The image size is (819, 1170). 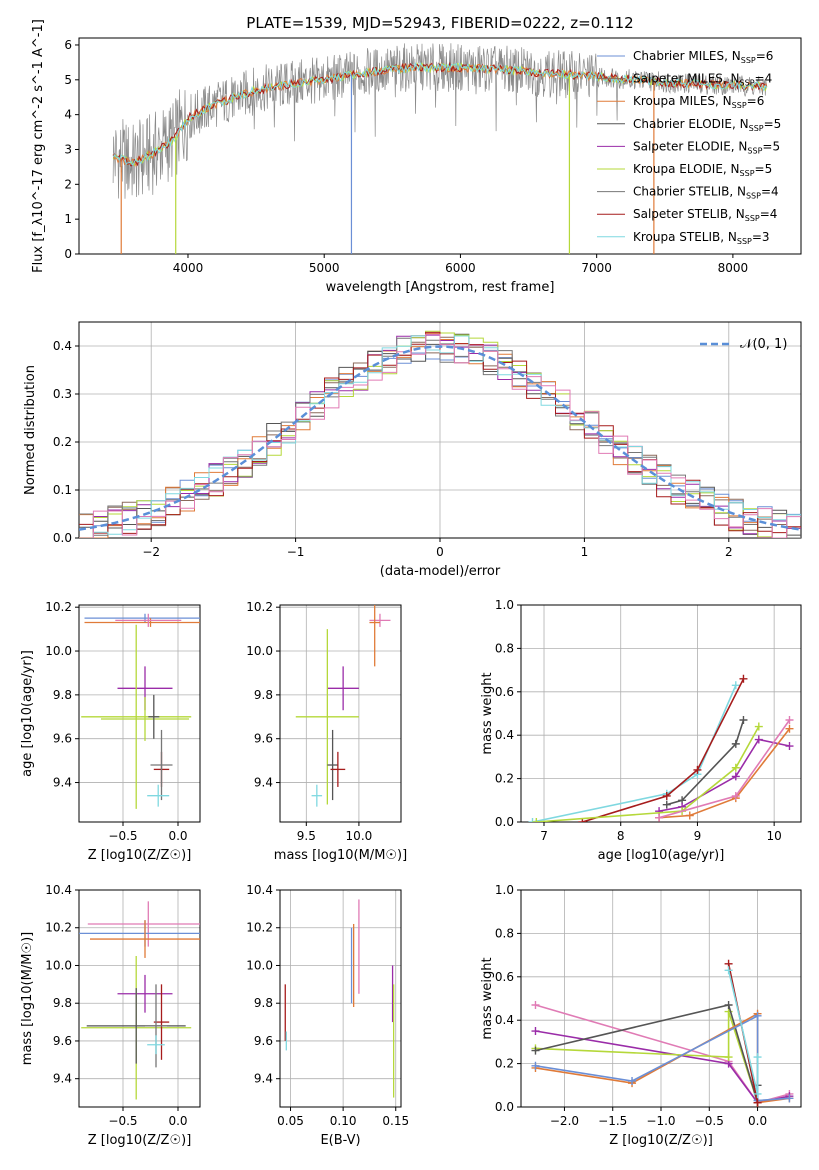 What do you see at coordinates (188, 268) in the screenshot?
I see `x-tick-label: 4000` at bounding box center [188, 268].